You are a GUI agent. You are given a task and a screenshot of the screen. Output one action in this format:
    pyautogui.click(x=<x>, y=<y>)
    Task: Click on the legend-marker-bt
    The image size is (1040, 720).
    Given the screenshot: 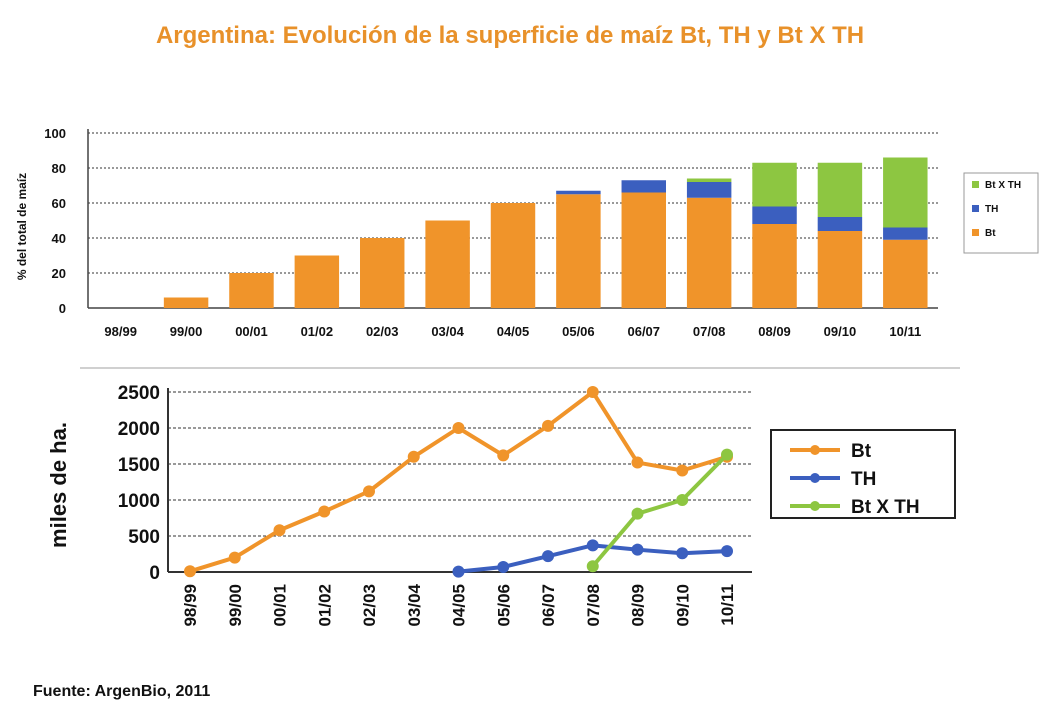 What is the action you would take?
    pyautogui.click(x=815, y=450)
    